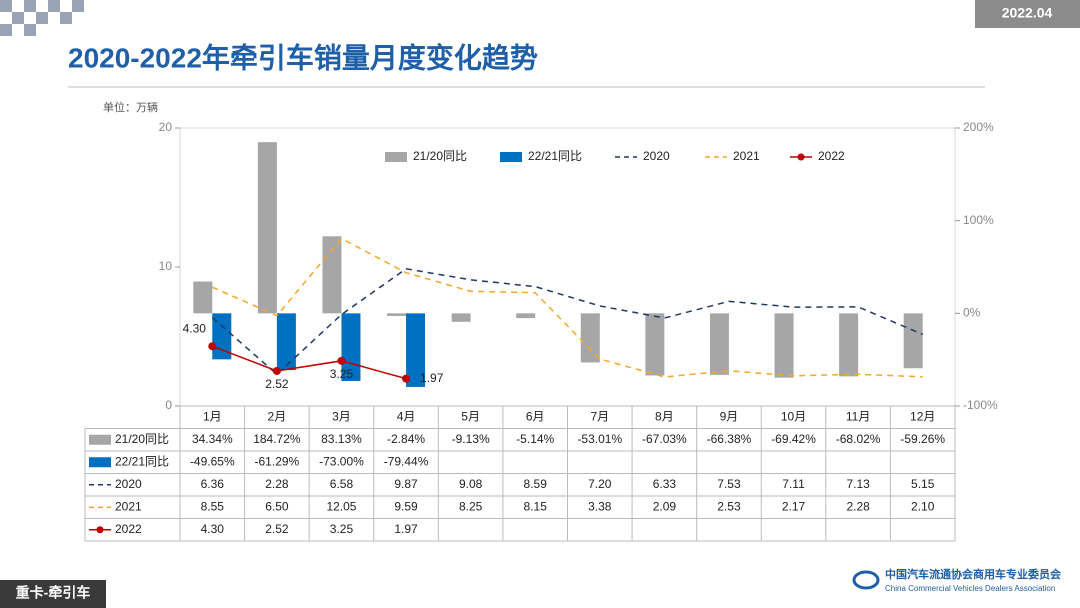 The image size is (1080, 608). Describe the element at coordinates (195, 328) in the screenshot. I see `data-label: 4.30` at that location.